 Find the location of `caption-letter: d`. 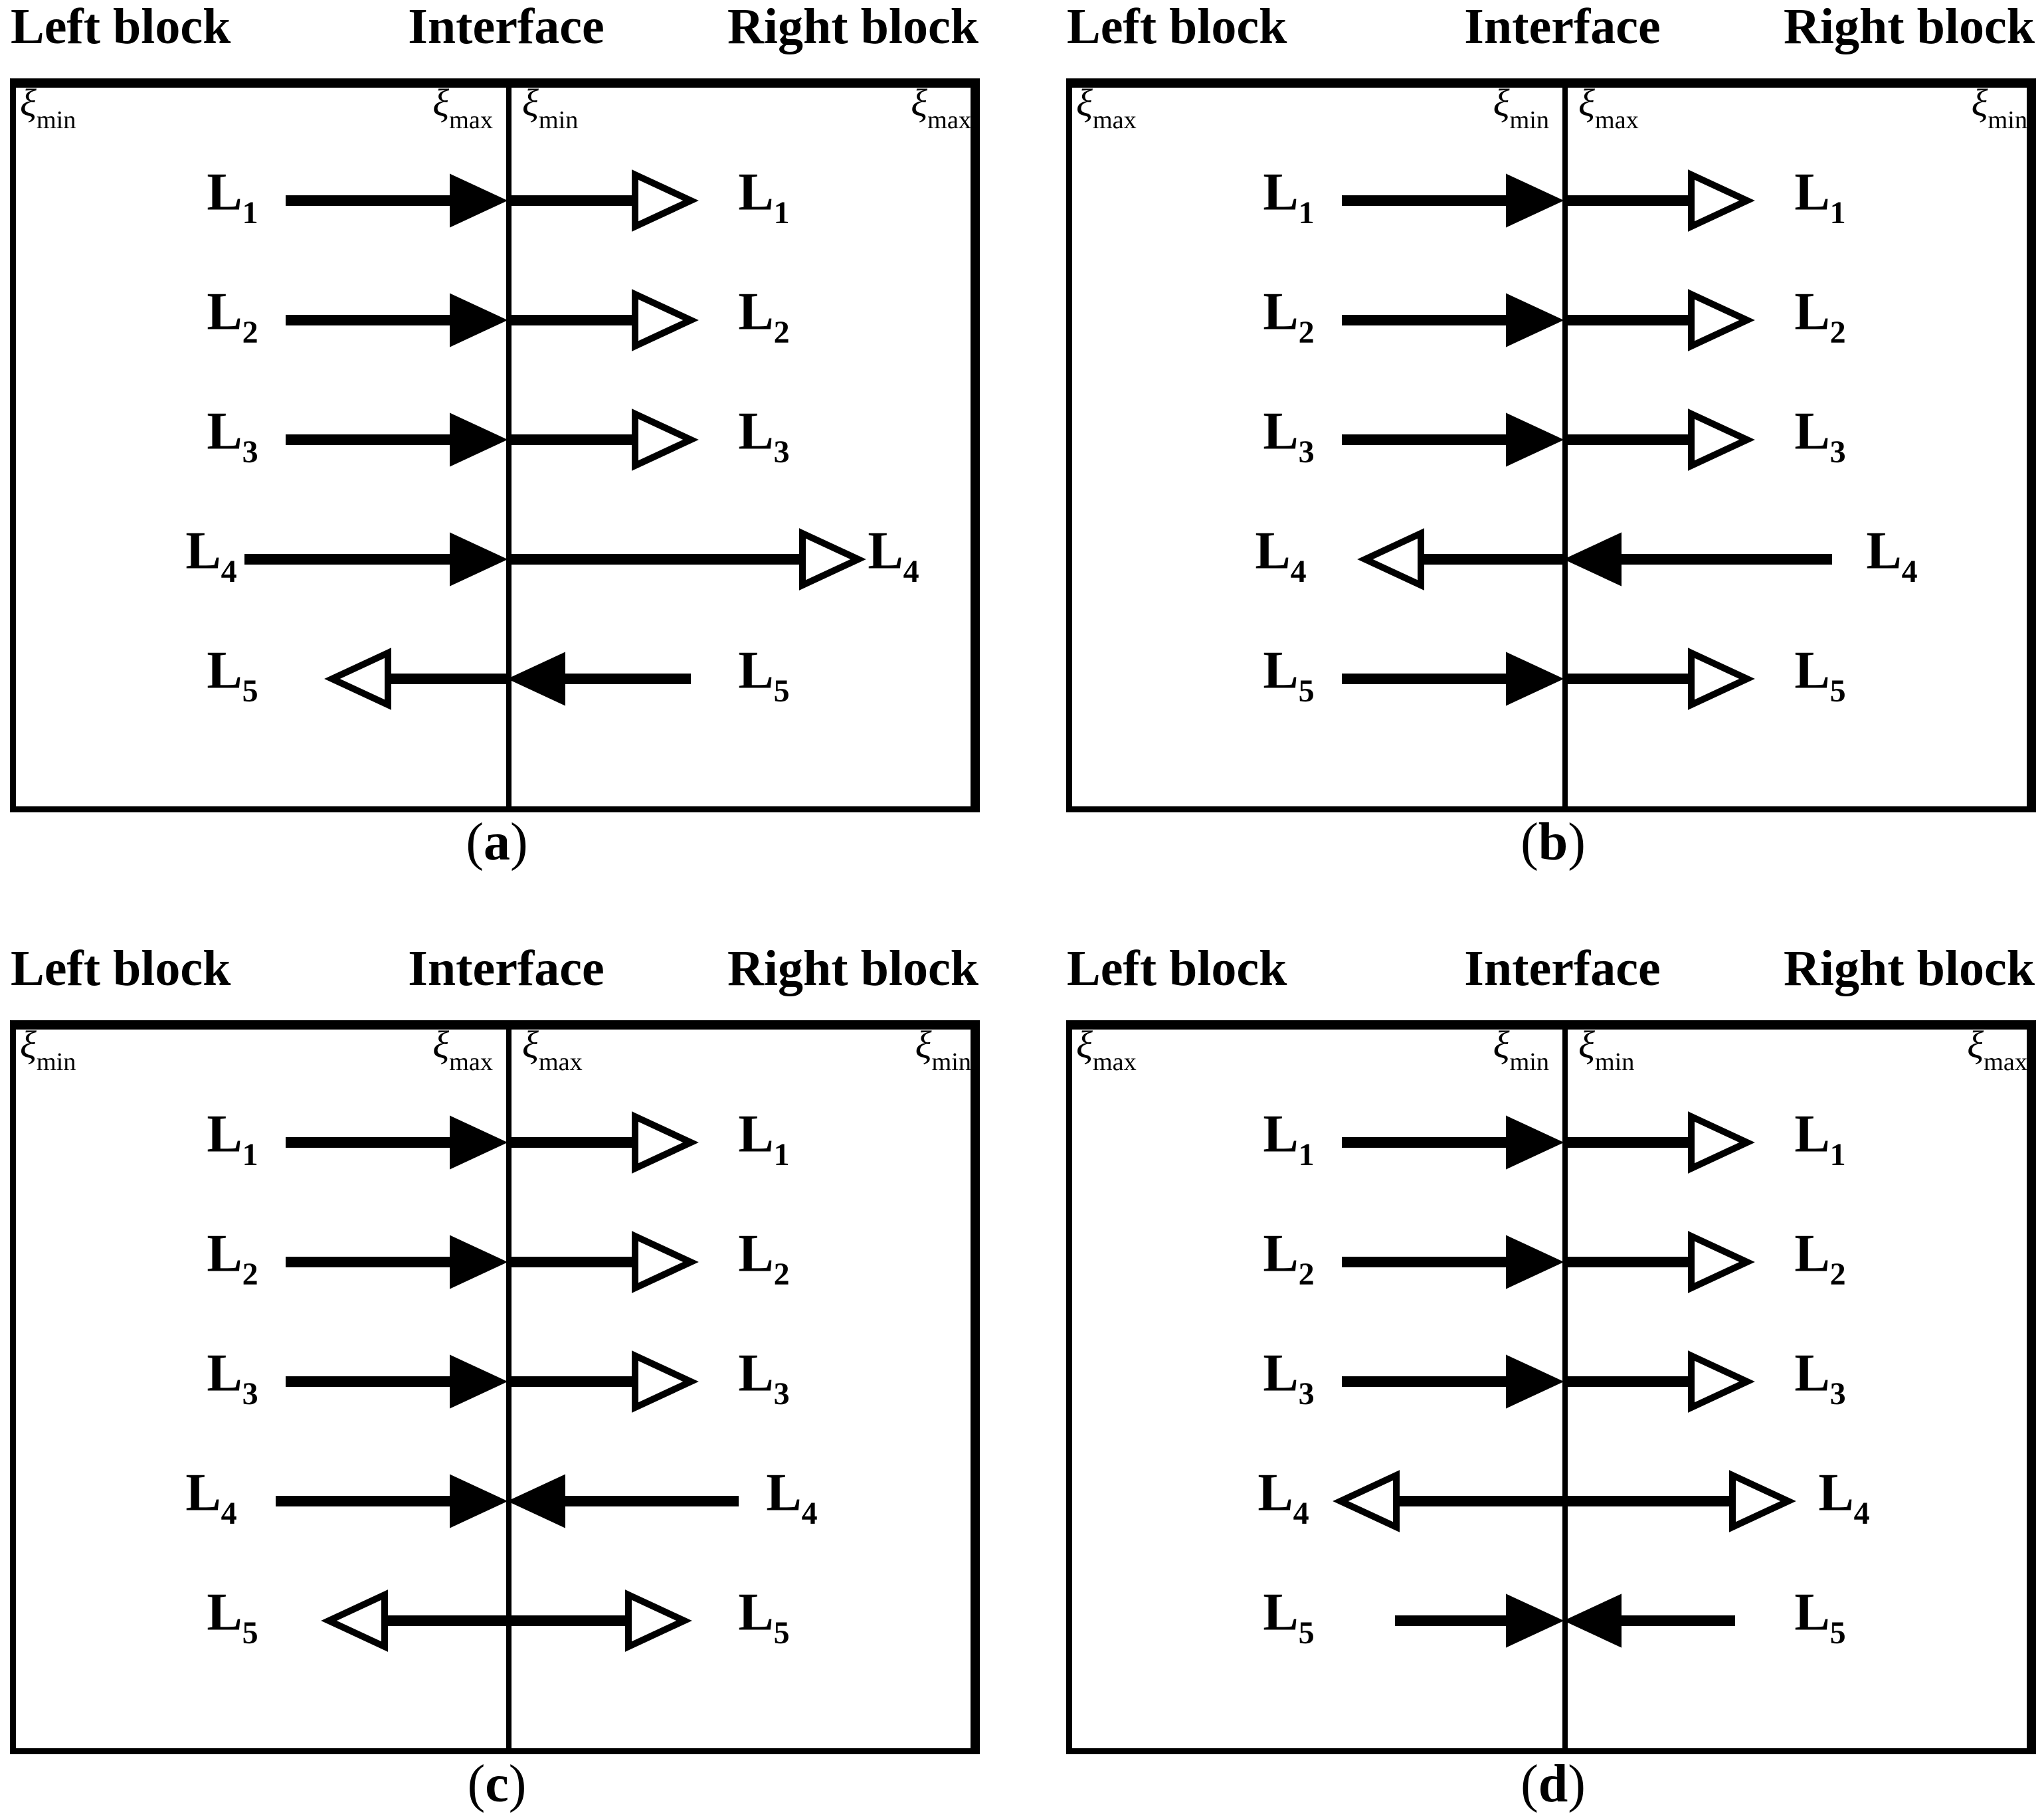

caption-letter: d is located at coordinates (1553, 1784).